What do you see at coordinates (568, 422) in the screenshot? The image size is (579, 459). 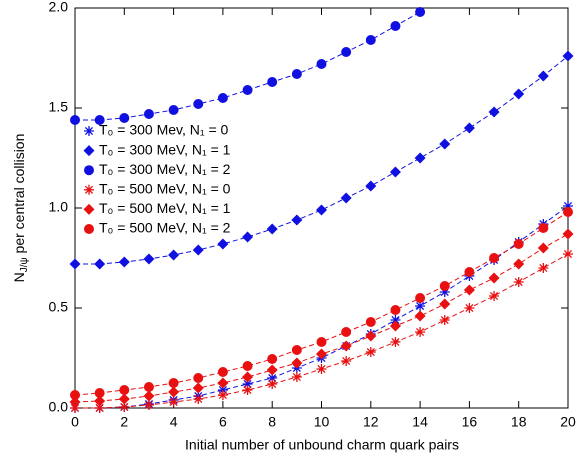 I see `x-tick-label: 20` at bounding box center [568, 422].